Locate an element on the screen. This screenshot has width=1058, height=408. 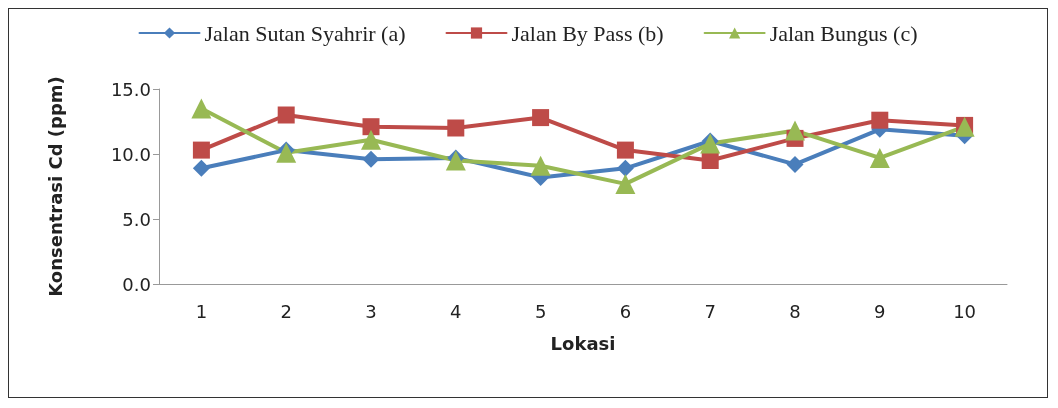
x-tick-label: 8 is located at coordinates (795, 311).